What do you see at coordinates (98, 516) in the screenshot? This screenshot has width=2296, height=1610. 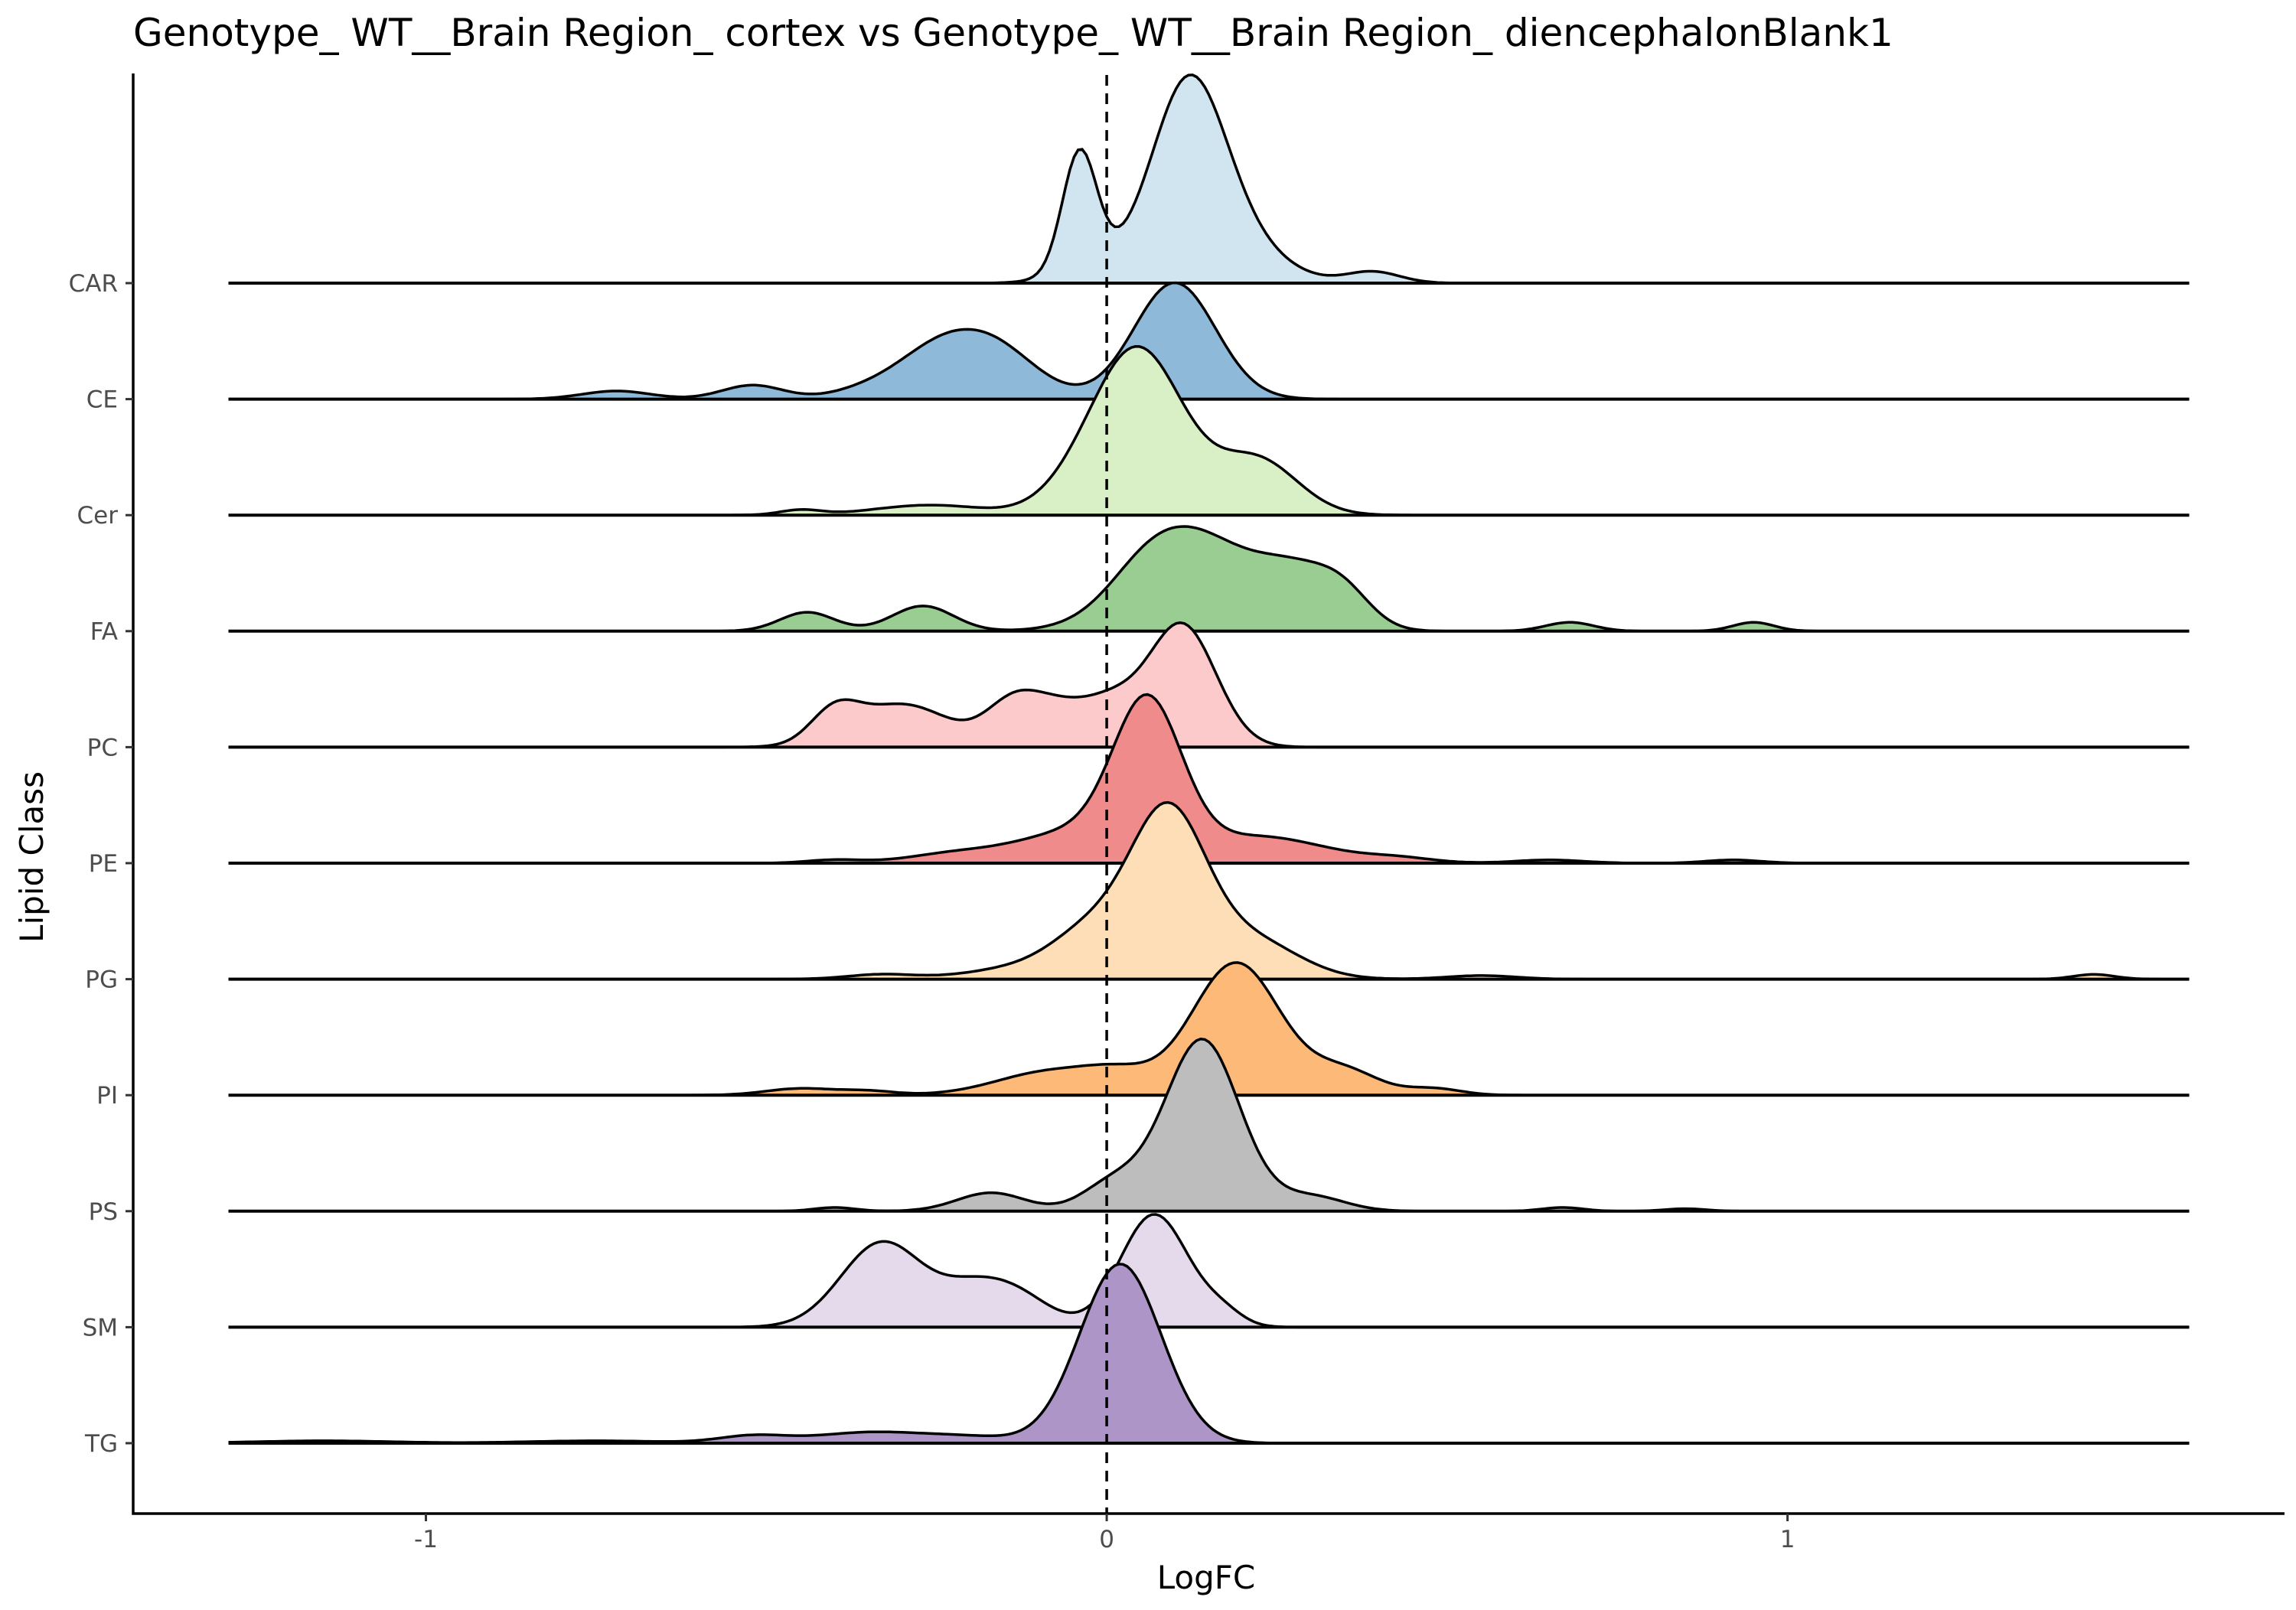 I see `y-tick-label: Cer` at bounding box center [98, 516].